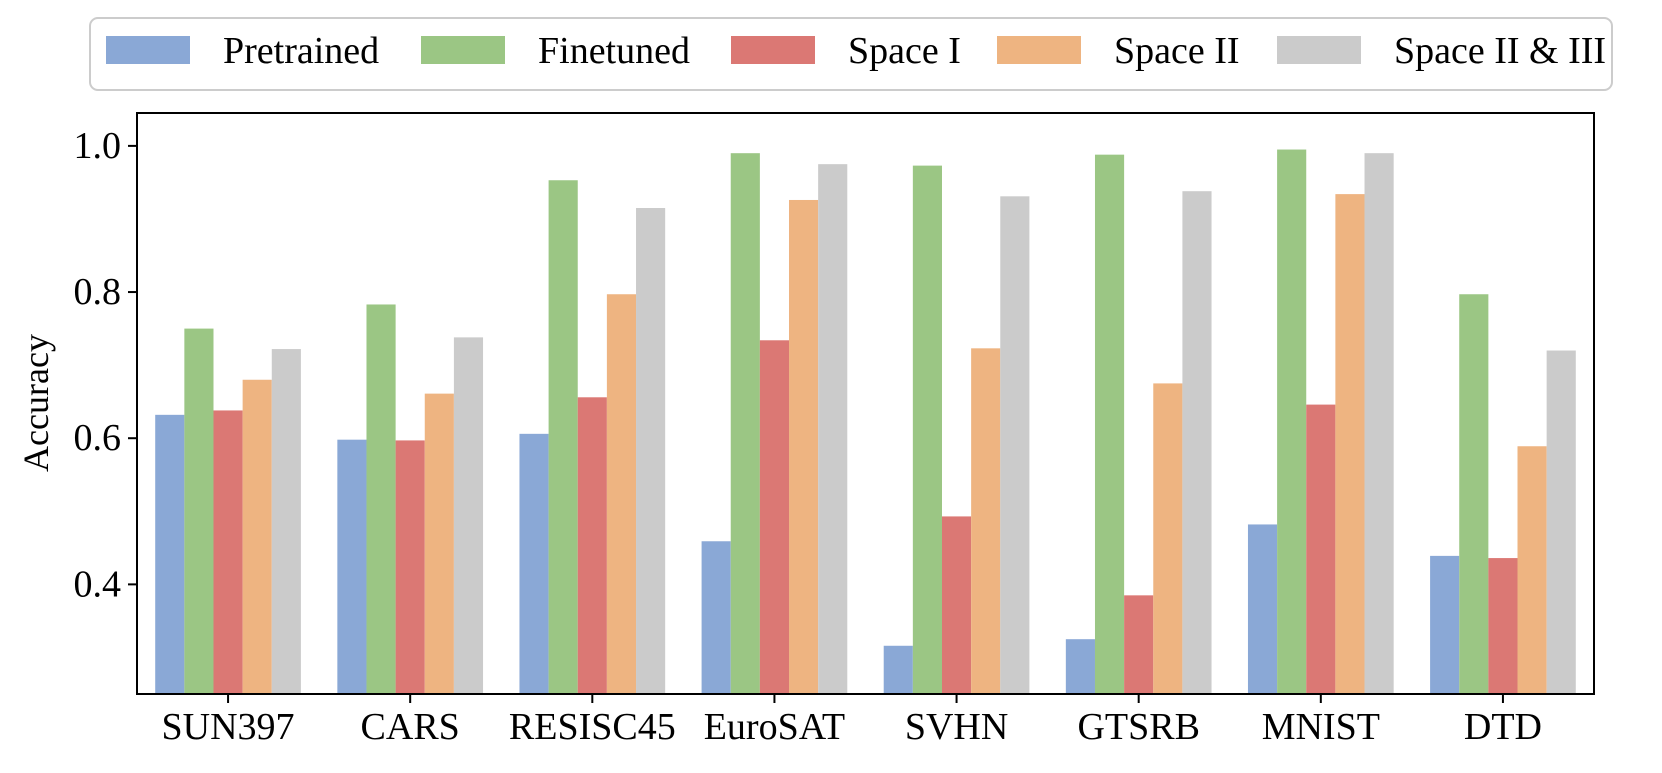 The width and height of the screenshot is (1662, 773). I want to click on bar-sun397-space-i, so click(228, 552).